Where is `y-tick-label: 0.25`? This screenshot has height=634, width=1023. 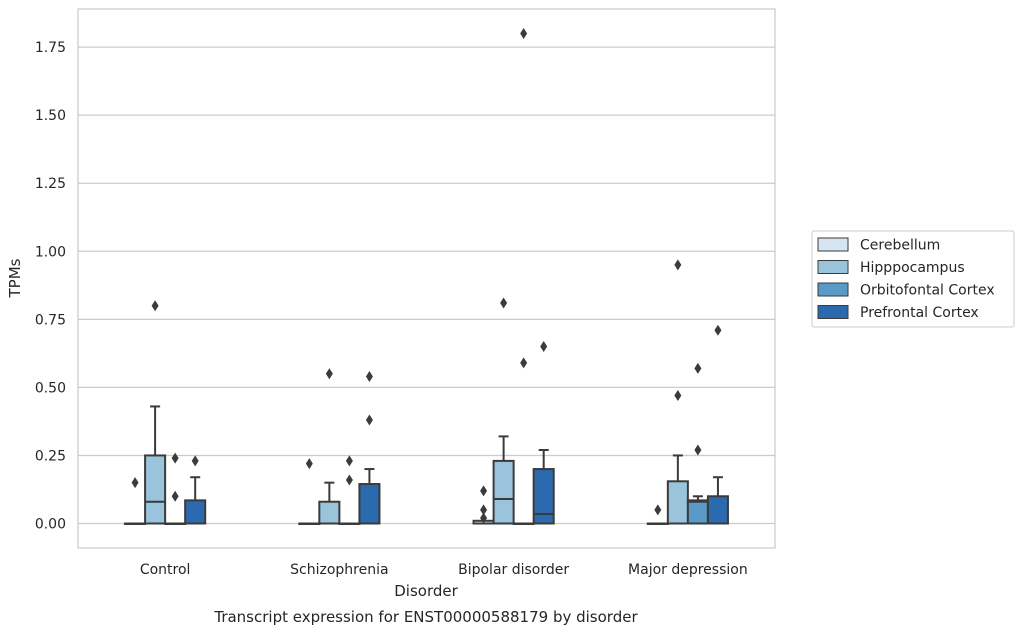 y-tick-label: 0.25 is located at coordinates (50, 456).